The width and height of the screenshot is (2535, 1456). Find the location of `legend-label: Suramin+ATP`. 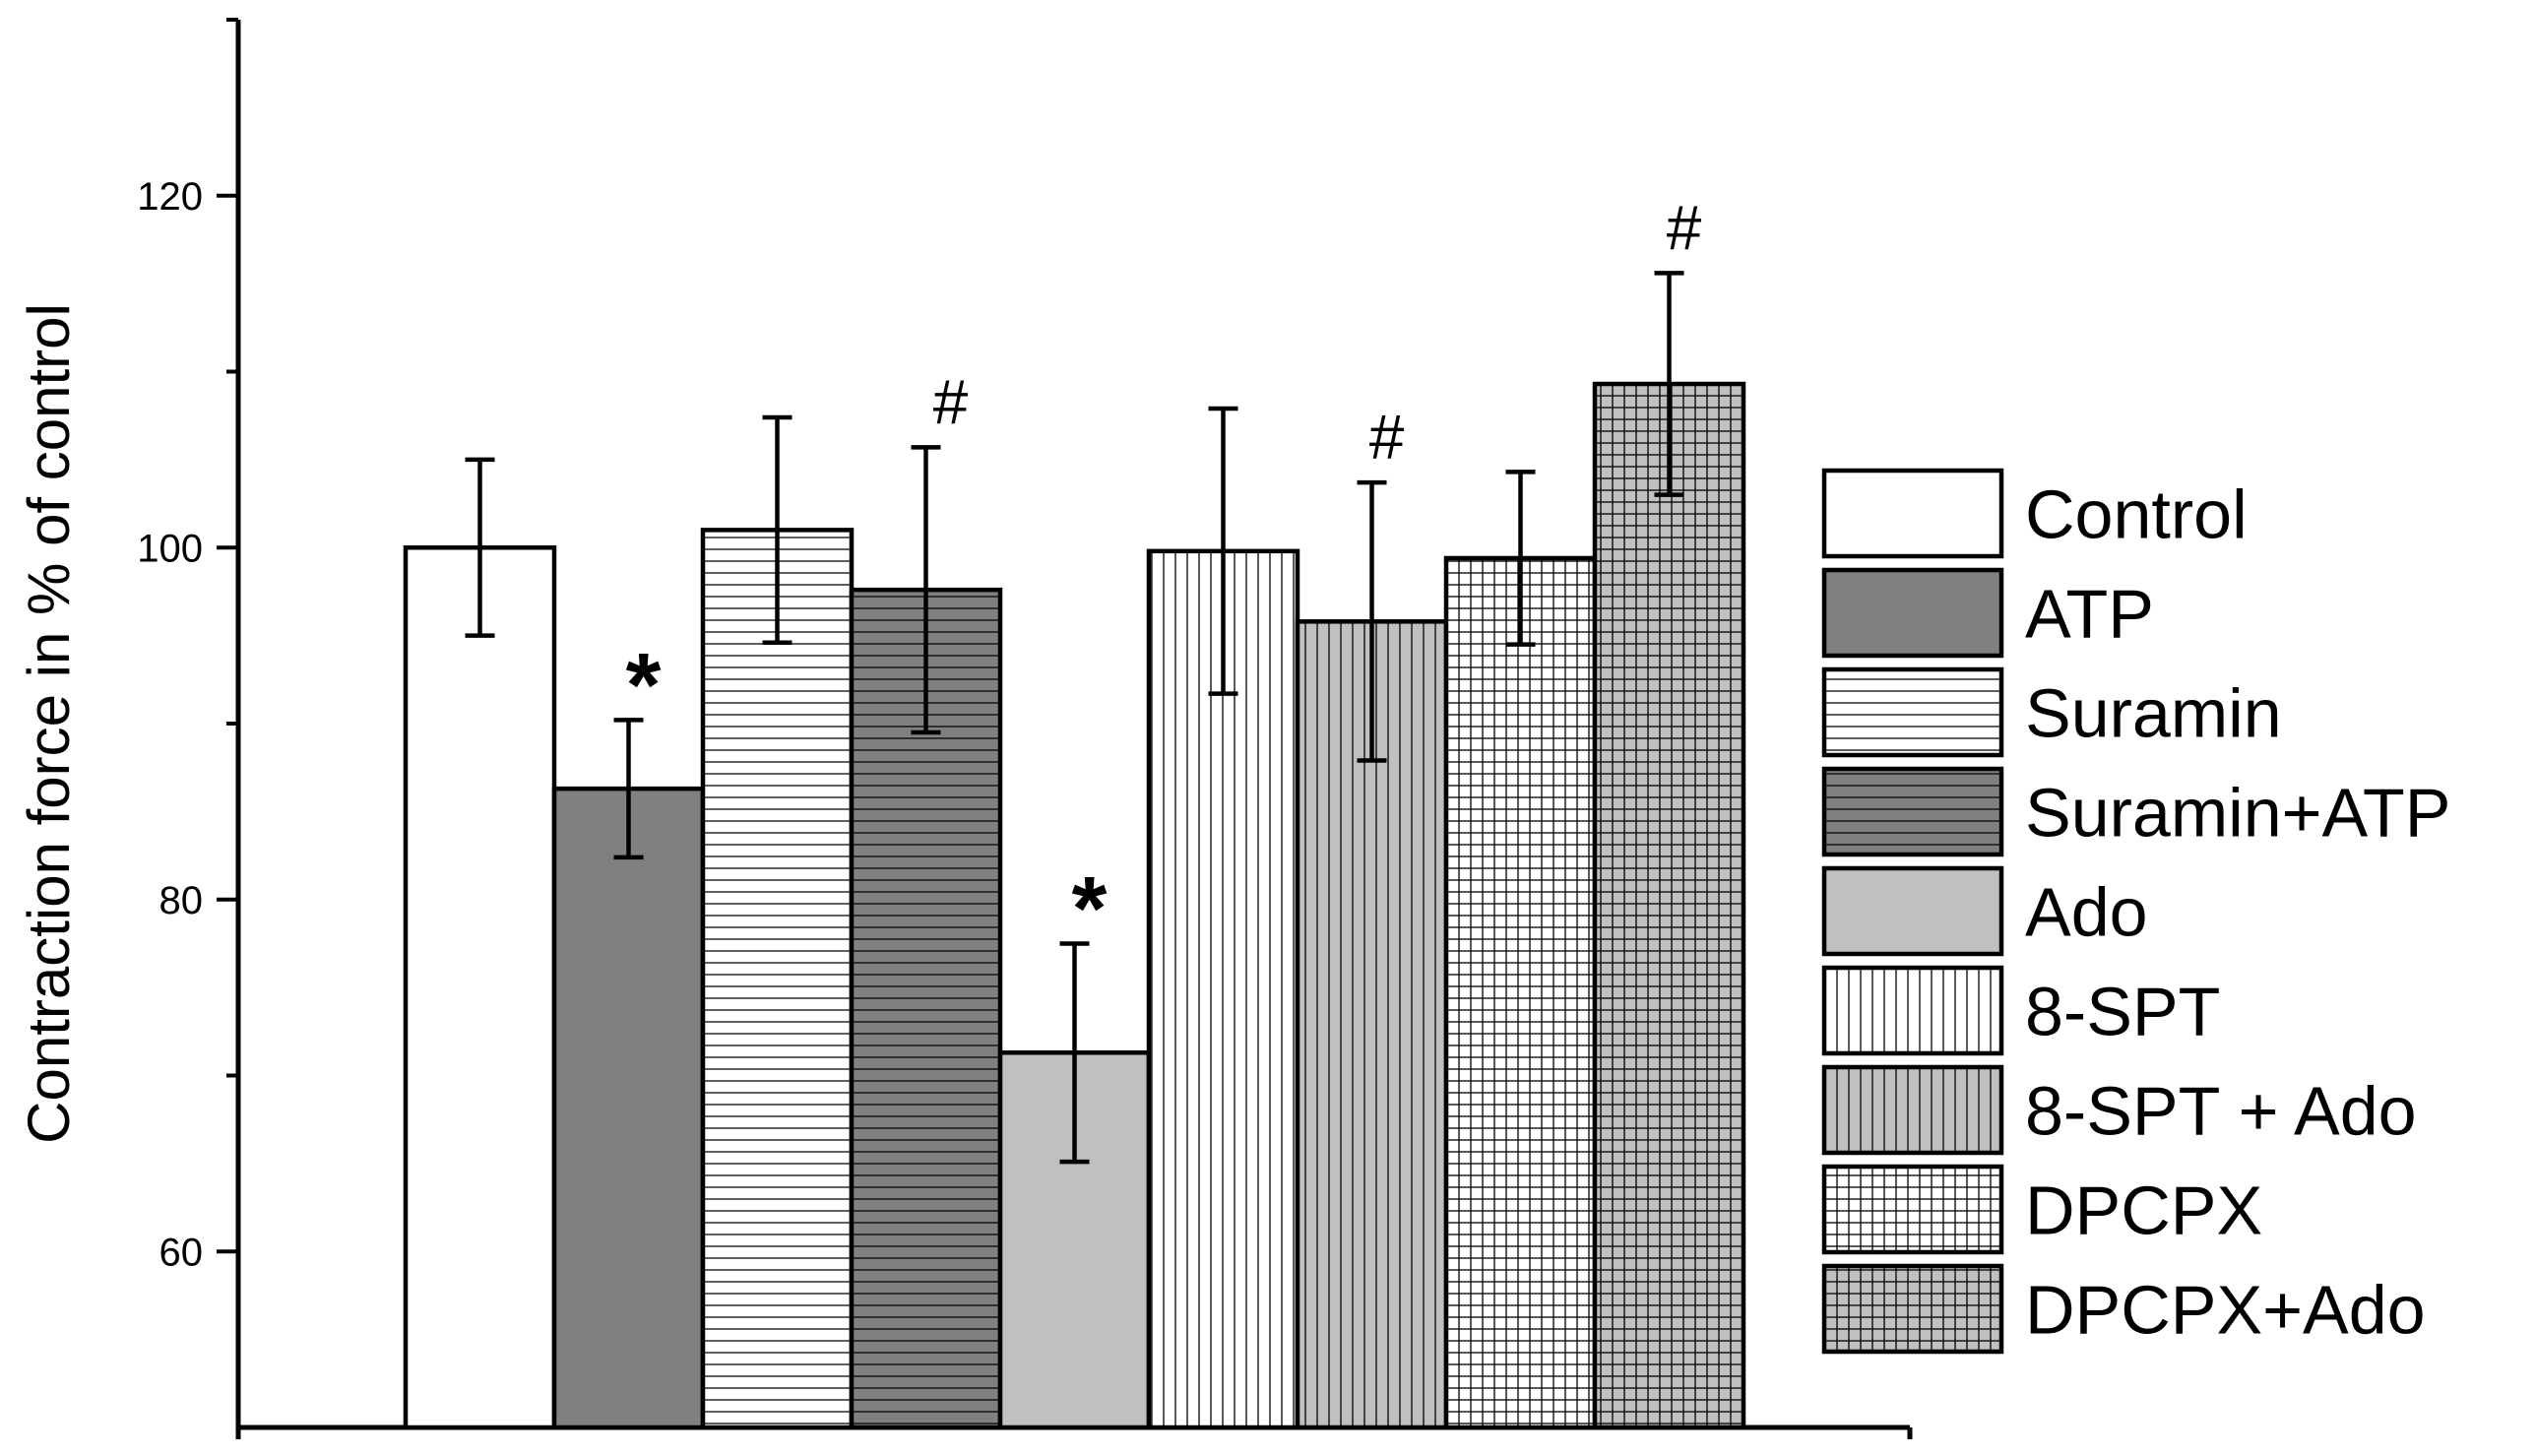

legend-label: Suramin+ATP is located at coordinates (2237, 813).